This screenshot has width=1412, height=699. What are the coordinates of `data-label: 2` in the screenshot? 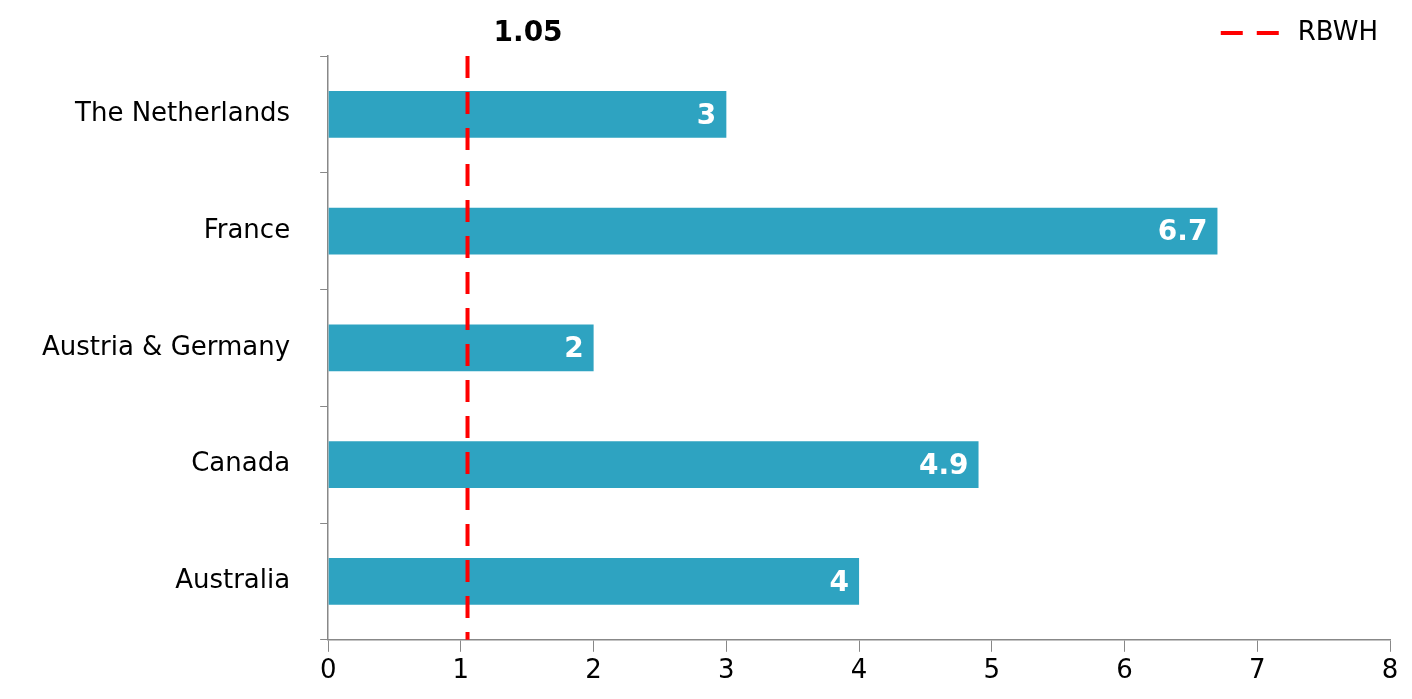 It's located at (574, 348).